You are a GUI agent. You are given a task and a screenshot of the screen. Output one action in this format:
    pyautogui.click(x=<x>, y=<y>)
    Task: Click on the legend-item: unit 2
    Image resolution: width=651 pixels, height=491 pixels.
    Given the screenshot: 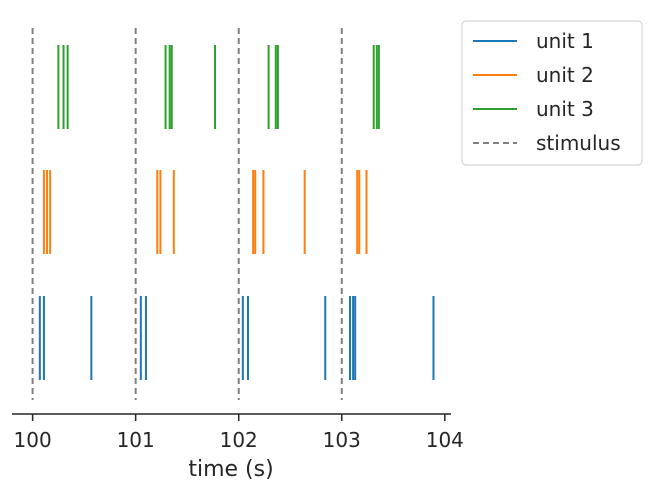 What is the action you would take?
    pyautogui.click(x=533, y=75)
    